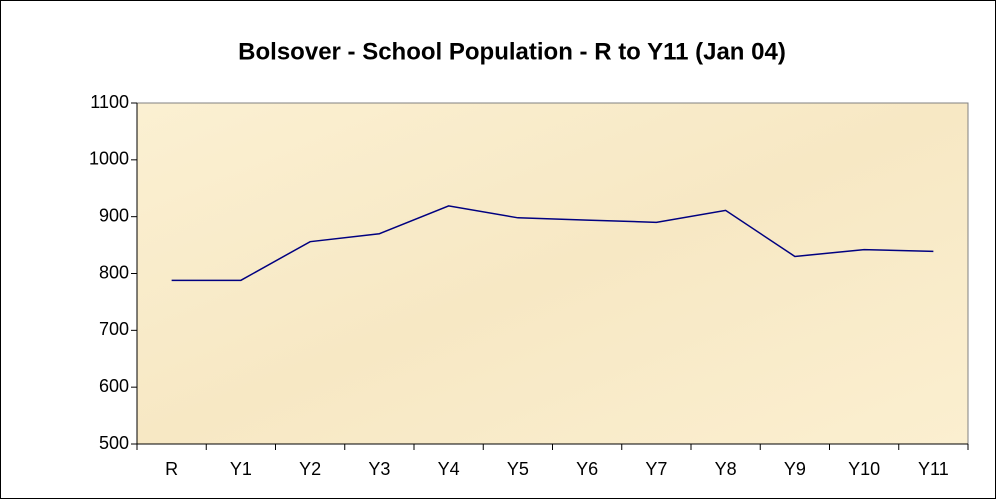 This screenshot has height=499, width=996. I want to click on y-tick-label: 700, so click(114, 329).